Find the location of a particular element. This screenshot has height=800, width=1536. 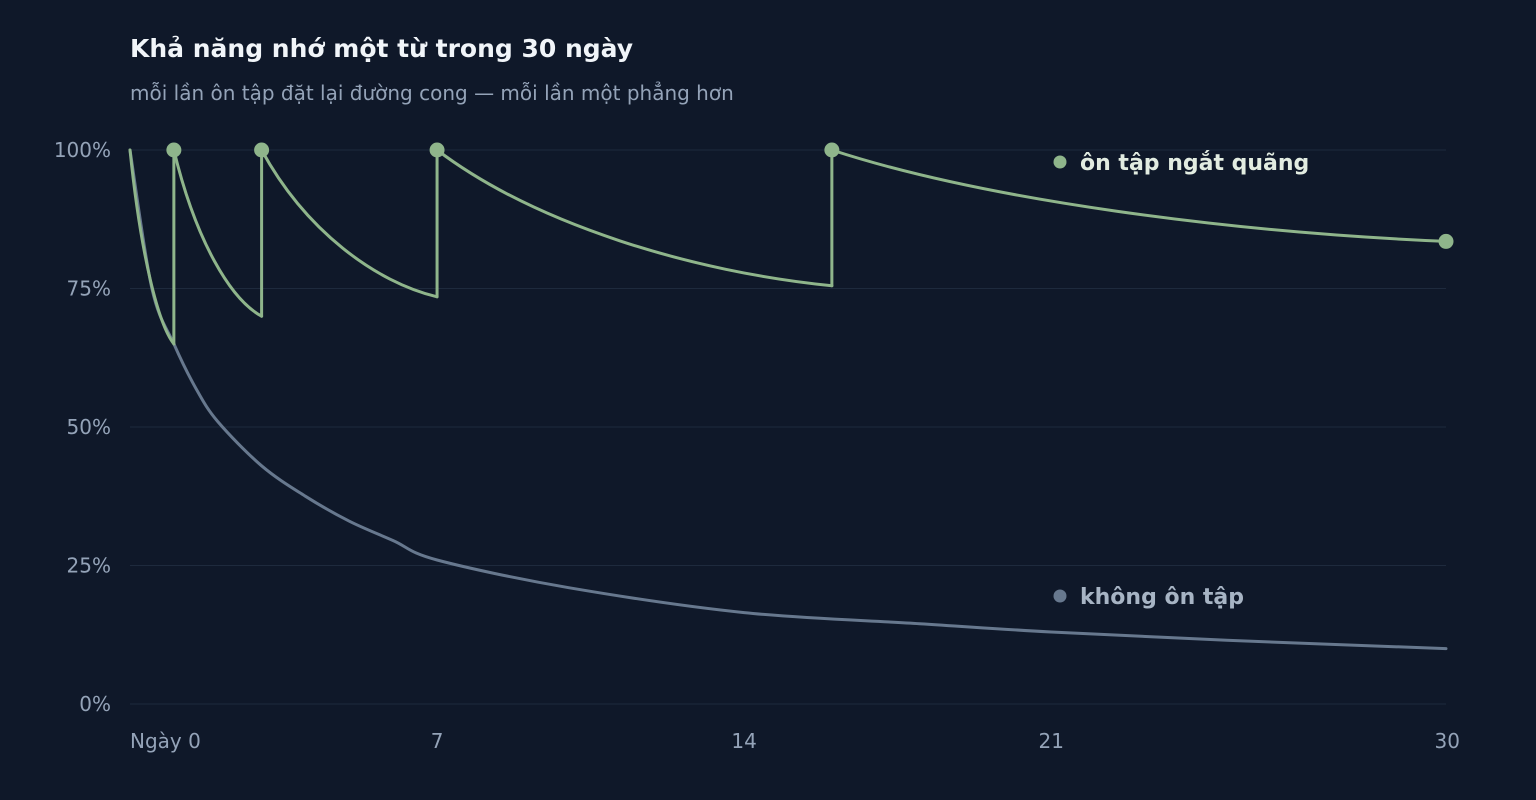

series-label-no-review: không ôn tập is located at coordinates (1162, 597).